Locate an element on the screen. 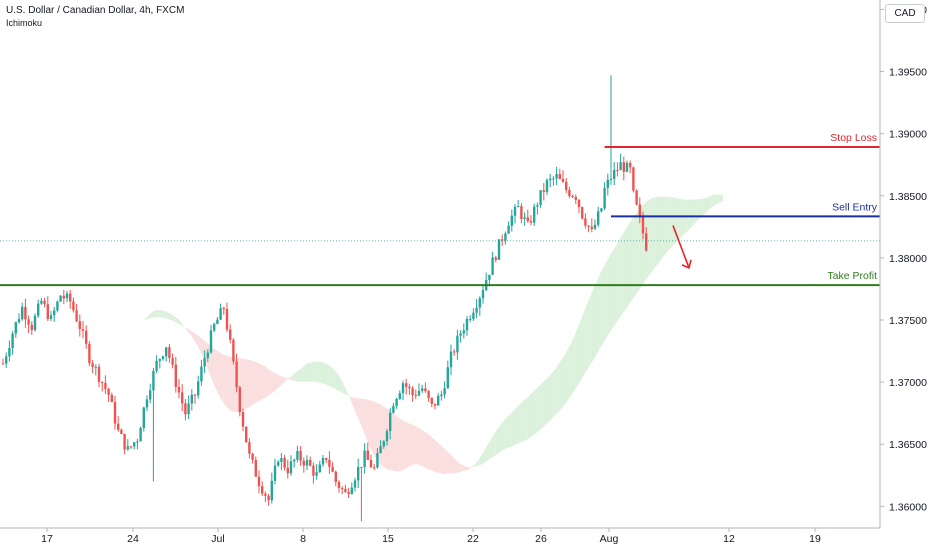 This screenshot has width=932, height=550. indicator-label: Ichimoku is located at coordinates (24, 23).